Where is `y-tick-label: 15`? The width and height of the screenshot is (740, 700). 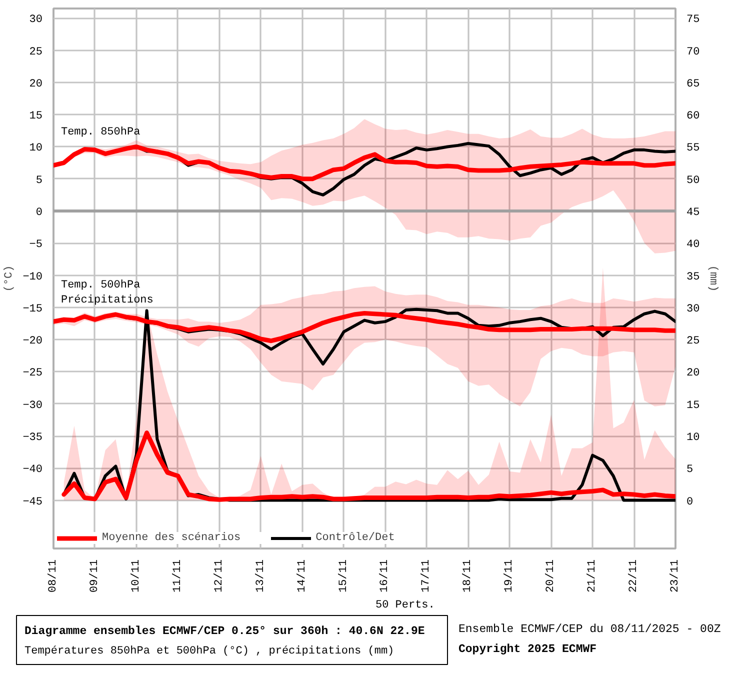 y-tick-label: 15 is located at coordinates (35, 116).